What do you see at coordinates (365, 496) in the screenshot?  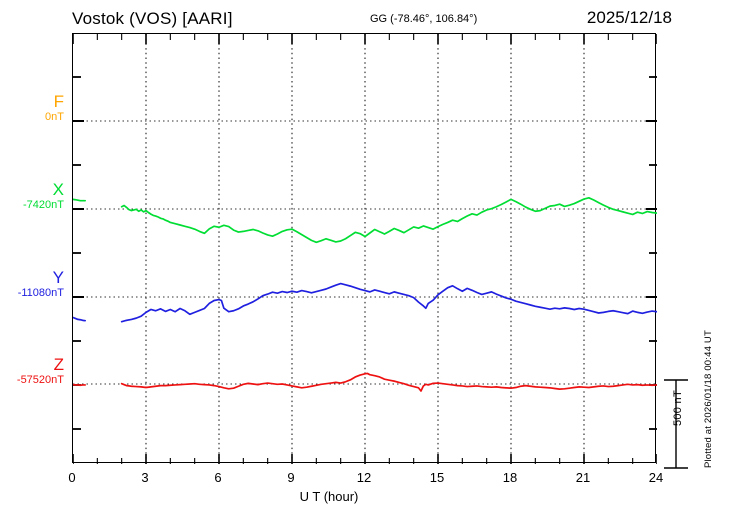 I see `x-axis-title: U T (hour)` at bounding box center [365, 496].